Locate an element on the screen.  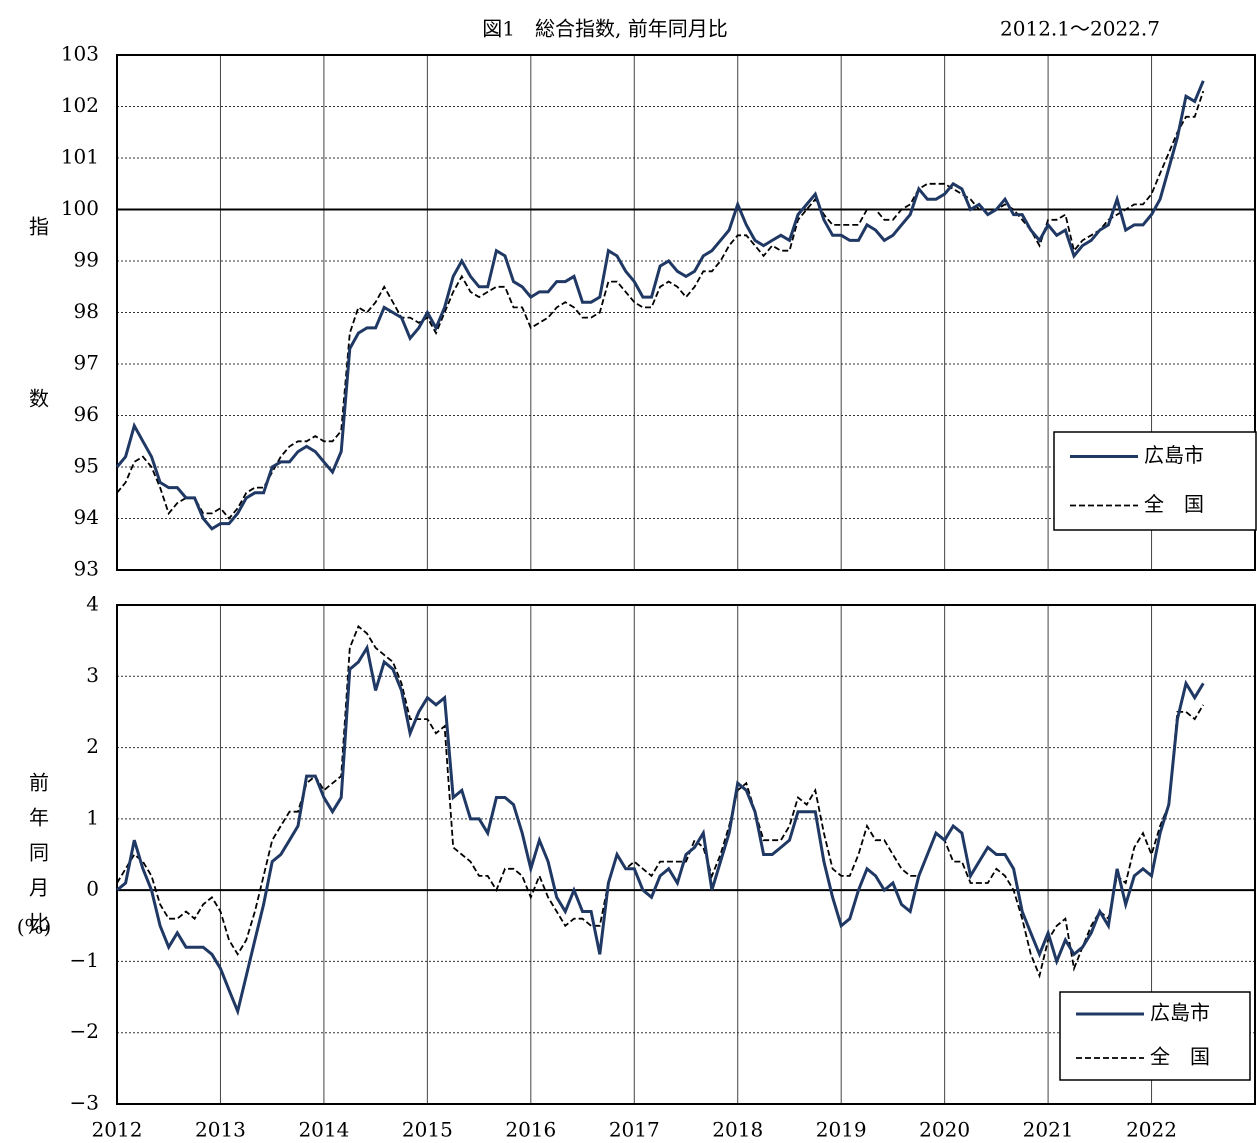
y-tick-label: 95 is located at coordinates (86, 466).